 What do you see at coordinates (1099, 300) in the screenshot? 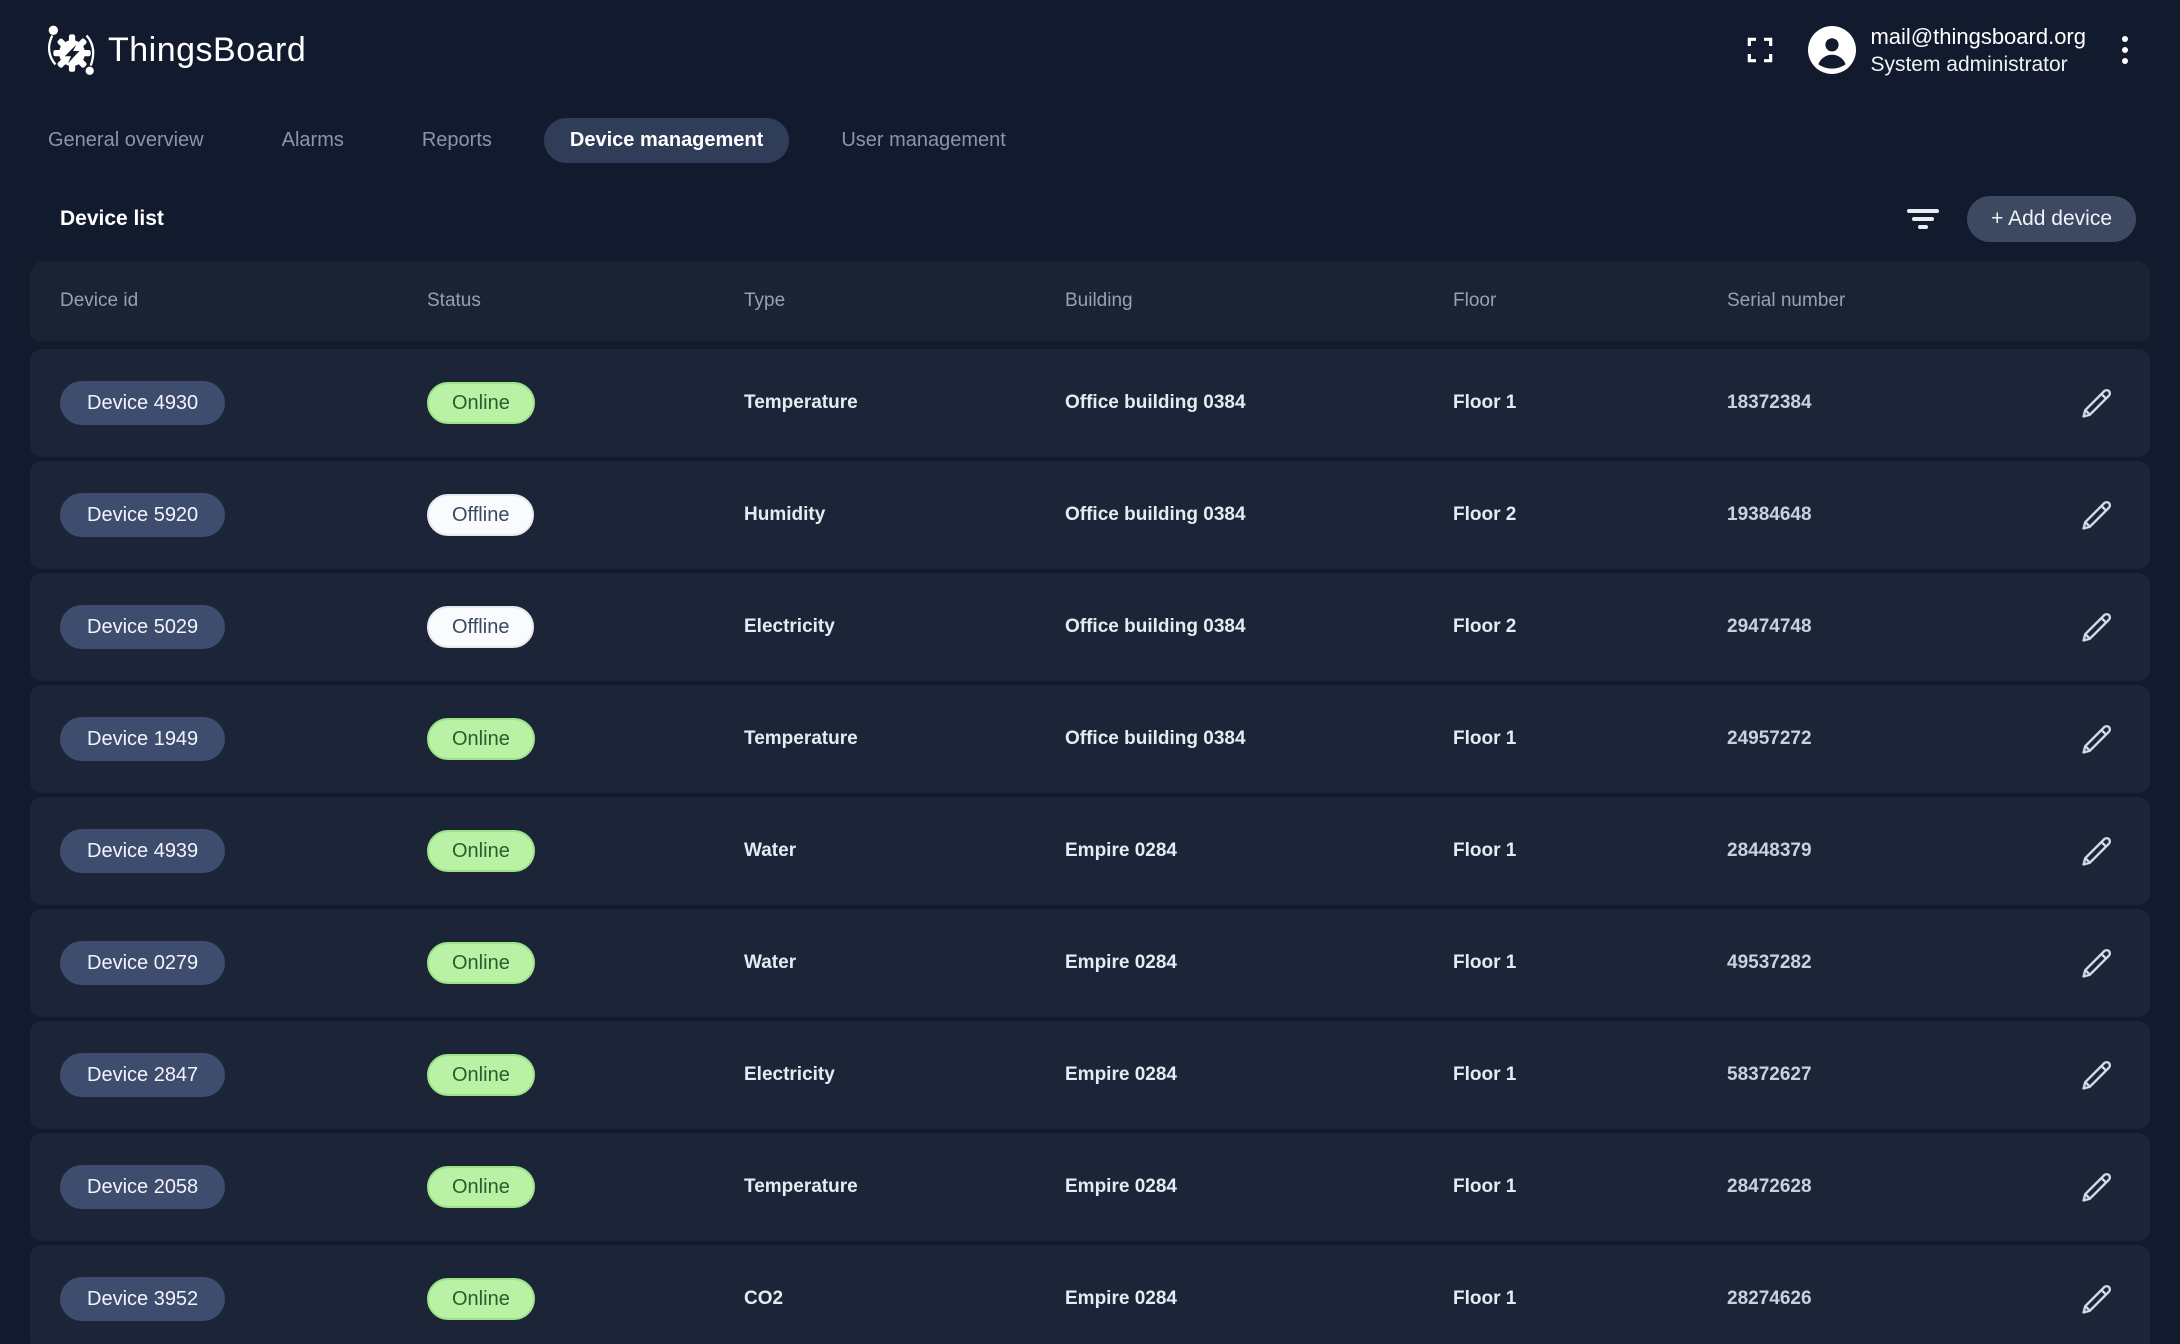
I see `column-header-building: Building` at bounding box center [1099, 300].